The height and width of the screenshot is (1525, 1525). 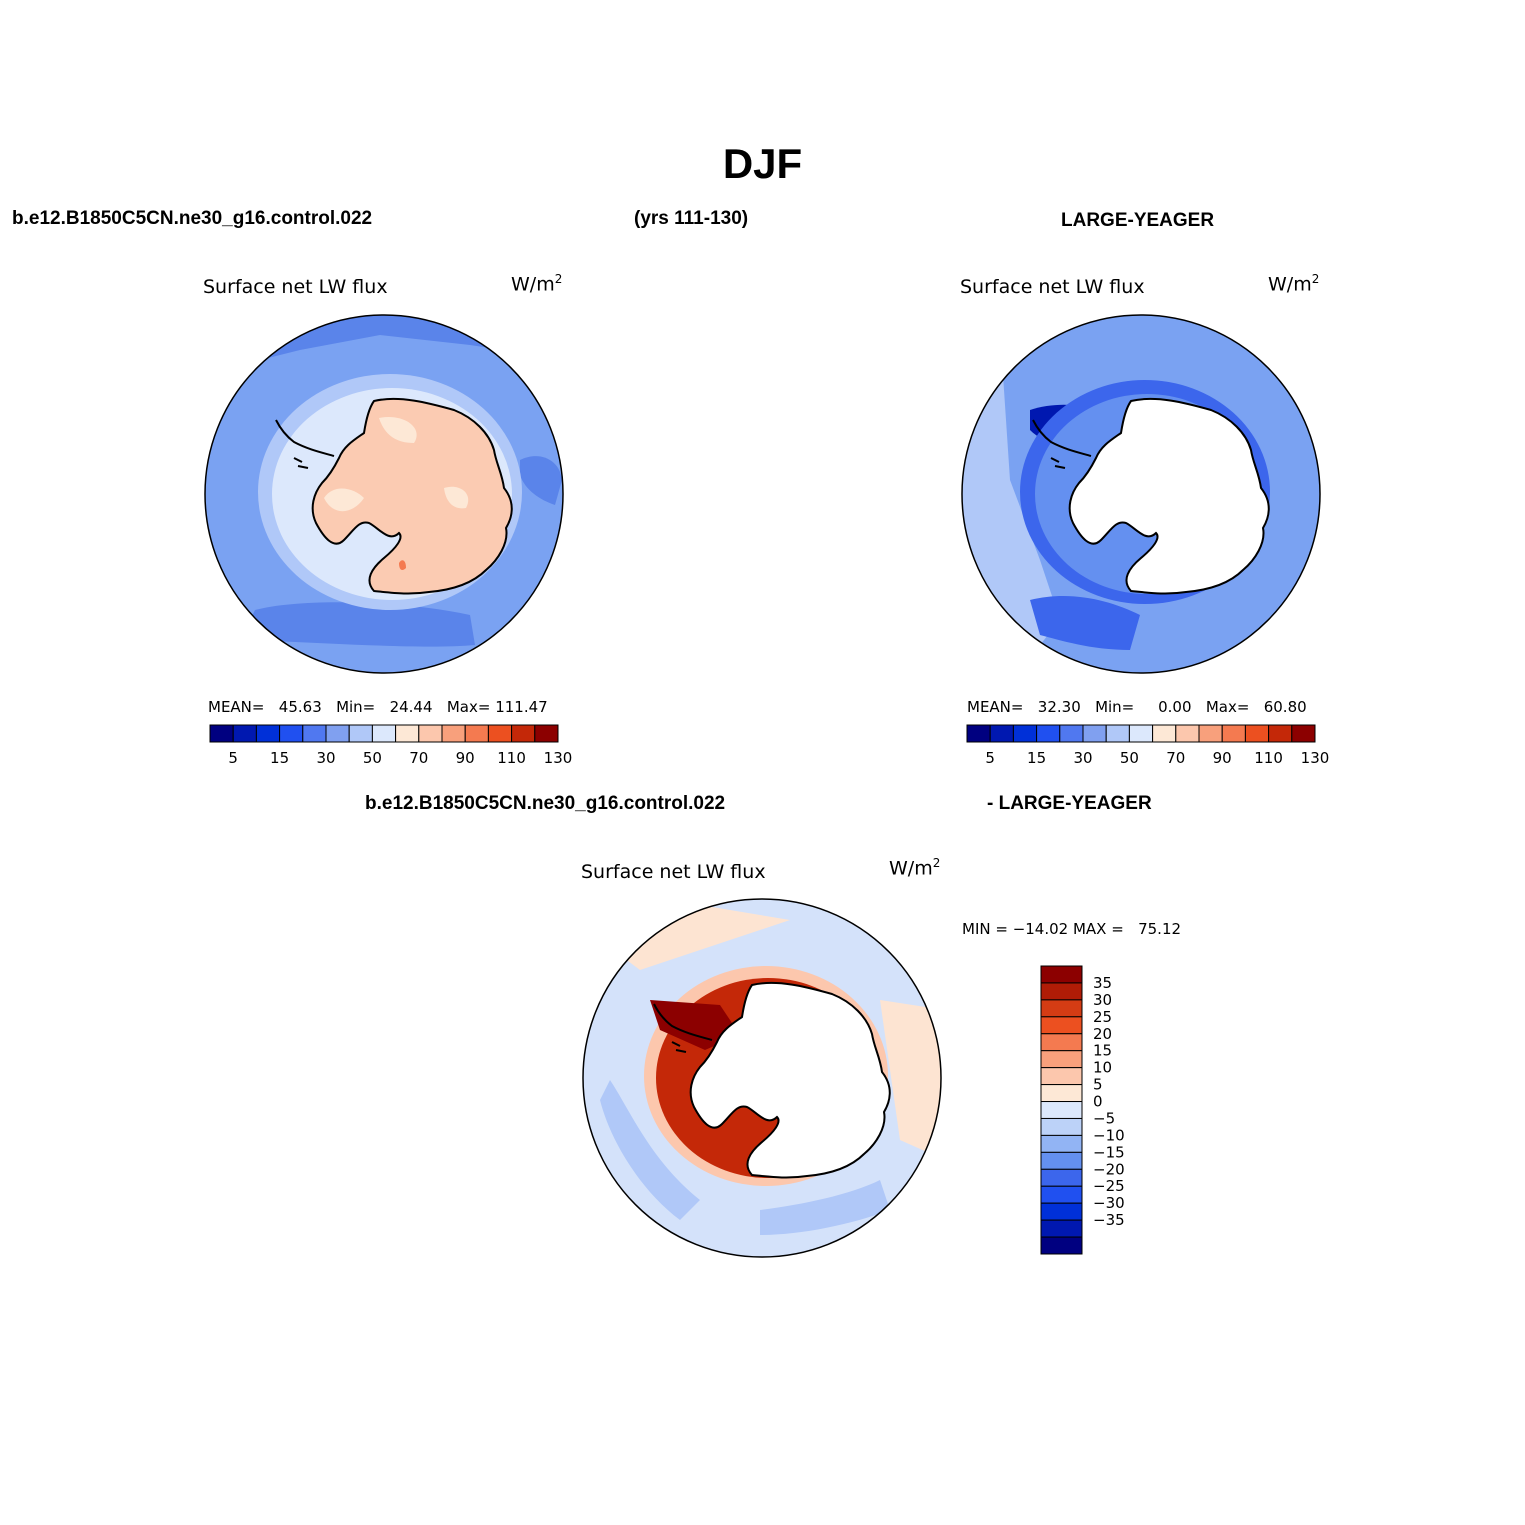 I want to click on model-stats: MEAN= 45.63 Min= 24.44 Max= 111.47, so click(x=378, y=707).